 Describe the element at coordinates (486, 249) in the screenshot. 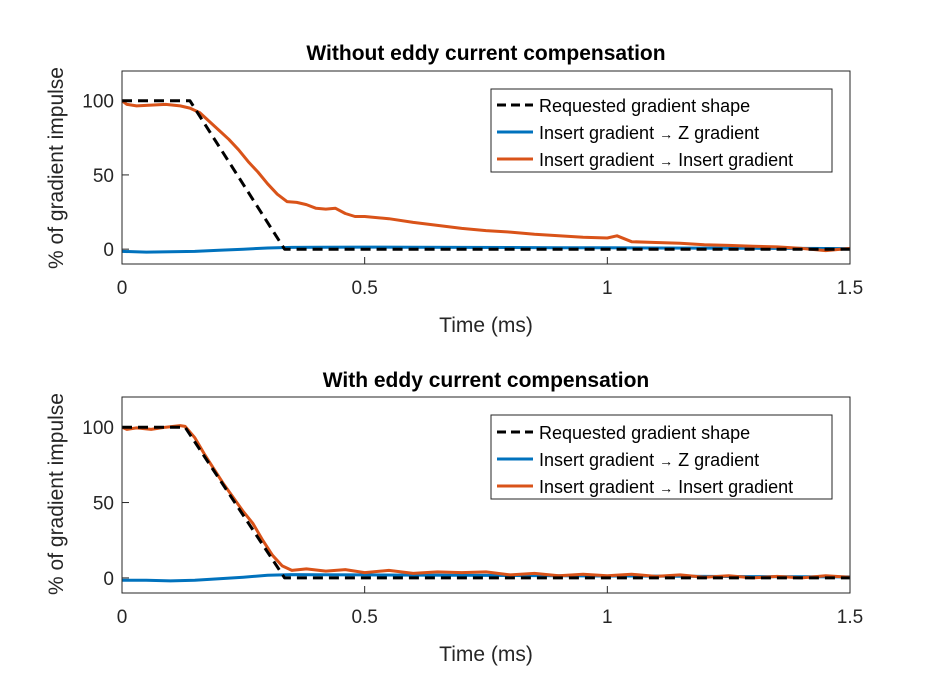

I see `series-line-z-gradient` at that location.